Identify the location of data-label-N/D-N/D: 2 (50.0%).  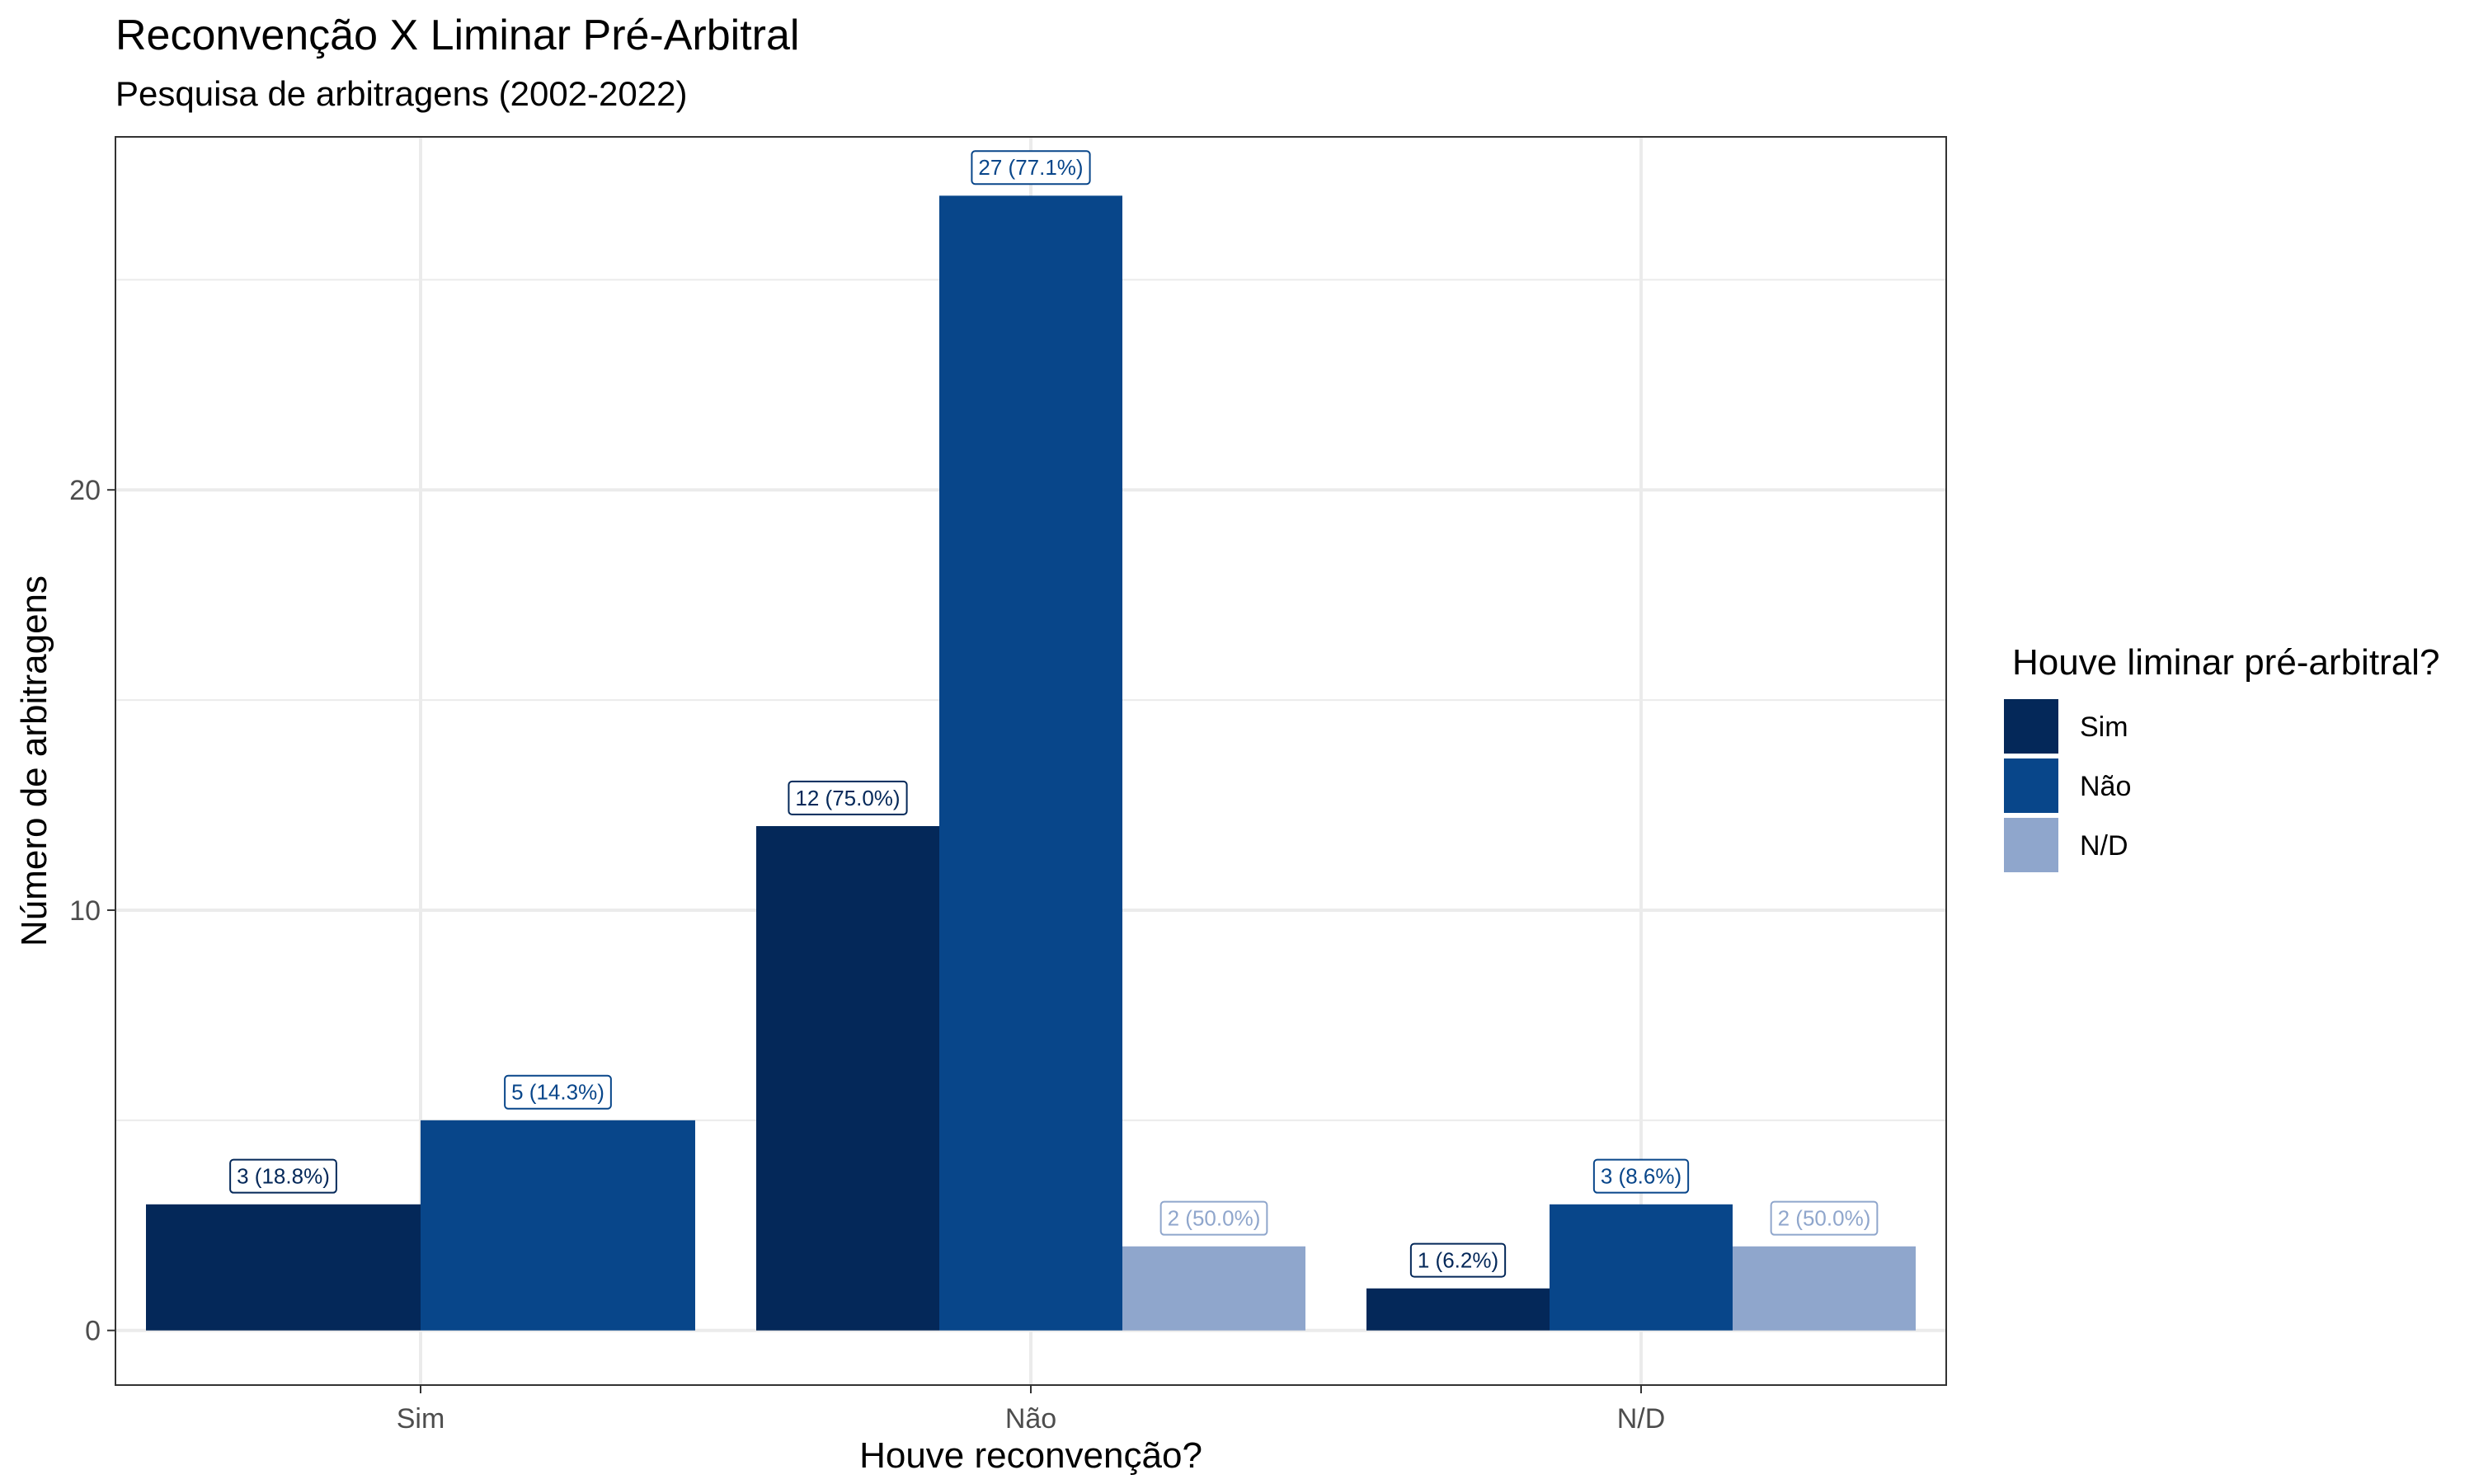
(1824, 1218).